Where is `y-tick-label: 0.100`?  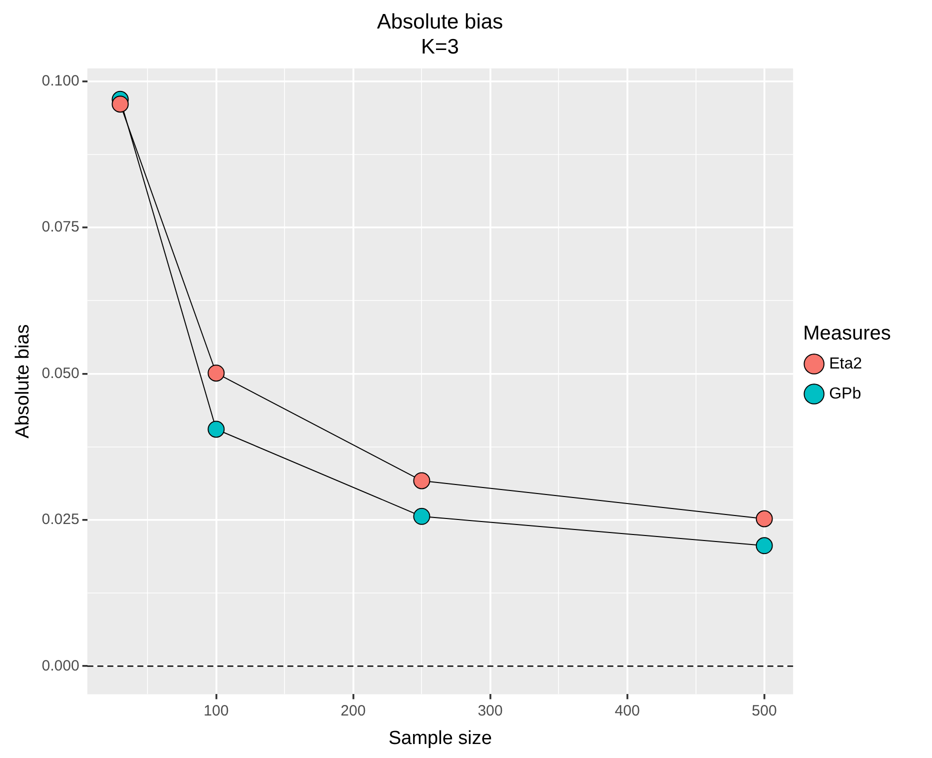 y-tick-label: 0.100 is located at coordinates (61, 81).